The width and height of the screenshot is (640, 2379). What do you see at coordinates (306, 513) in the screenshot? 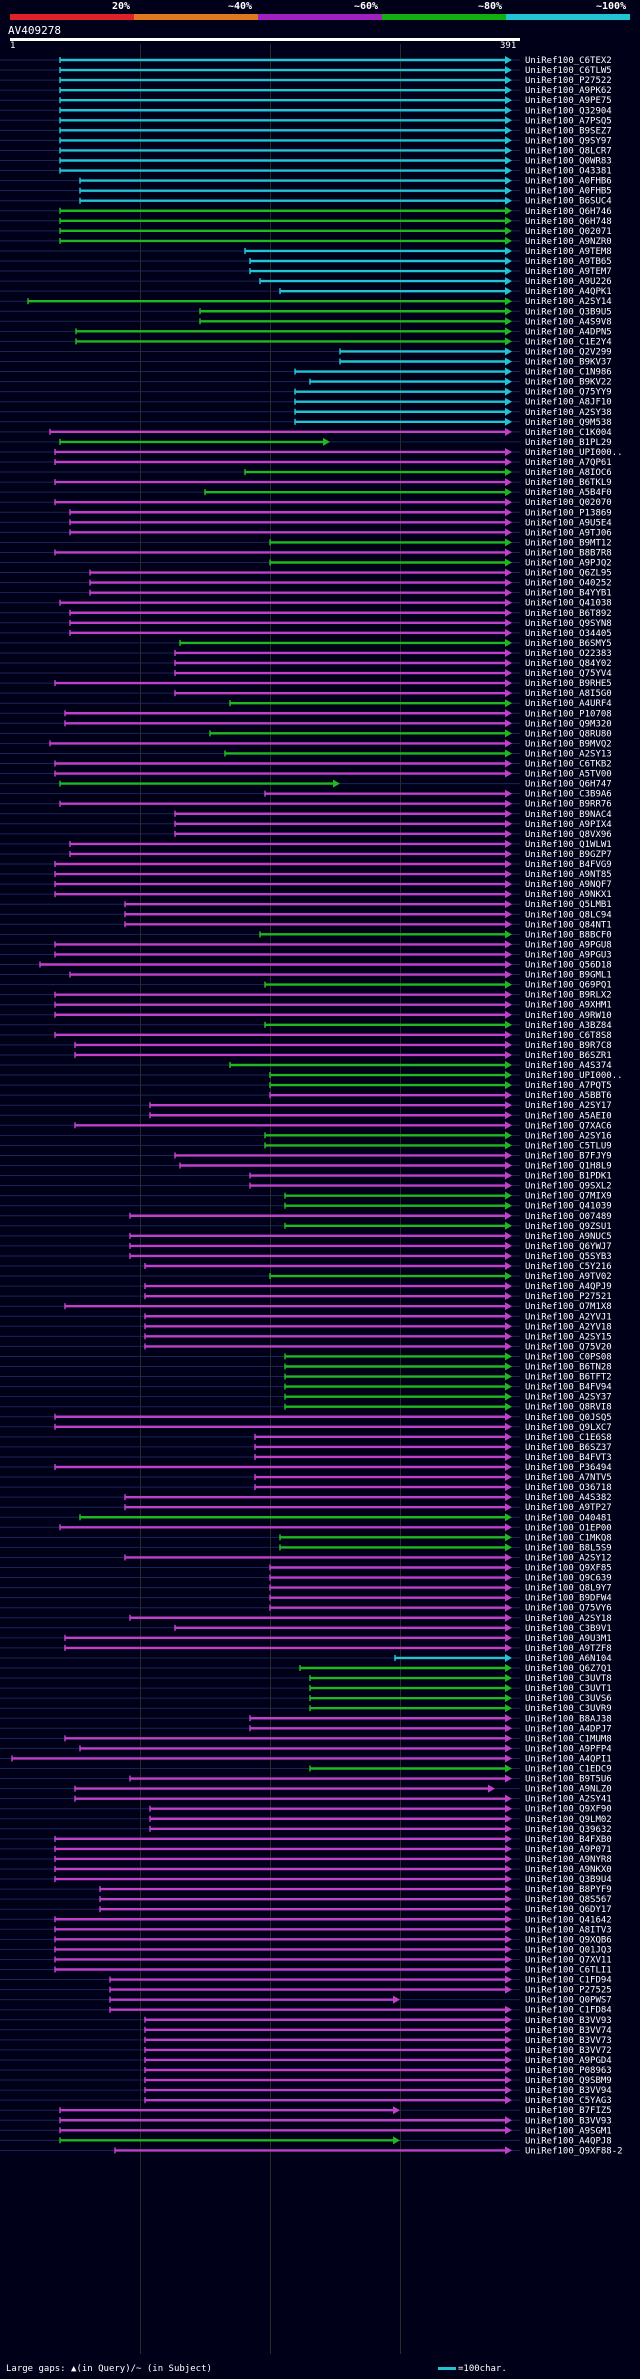
I see `hit-row: UniRef100_P13869` at bounding box center [306, 513].